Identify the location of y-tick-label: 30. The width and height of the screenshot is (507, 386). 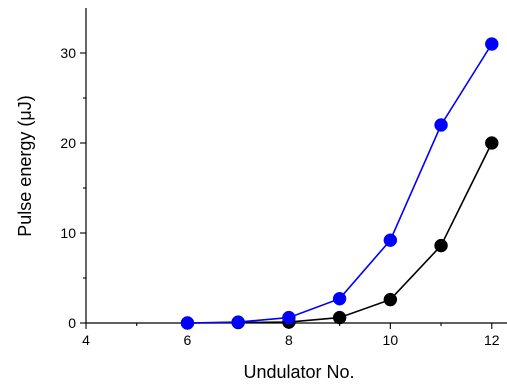
(68, 53).